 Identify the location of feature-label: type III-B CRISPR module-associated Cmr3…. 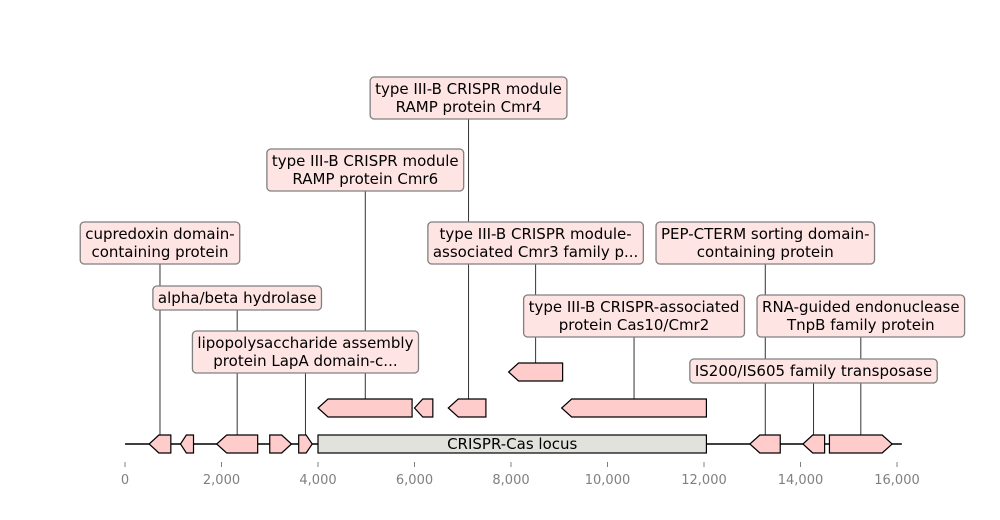
(535, 243).